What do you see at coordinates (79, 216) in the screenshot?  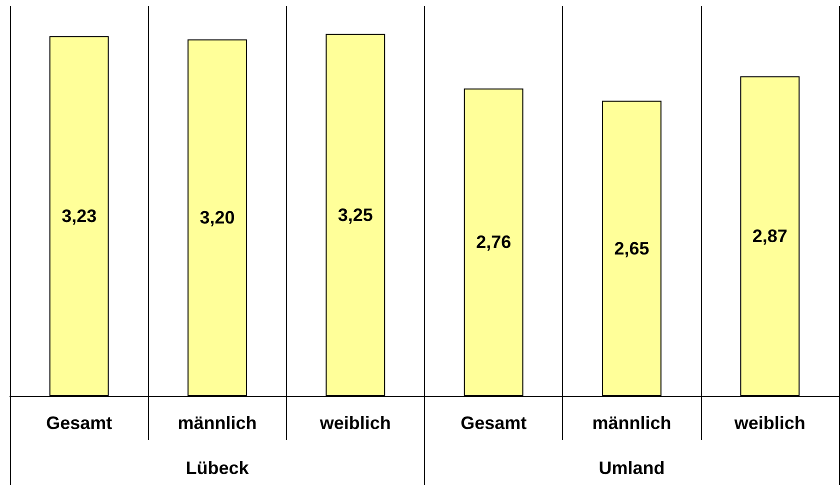 I see `data-label: 3,23` at bounding box center [79, 216].